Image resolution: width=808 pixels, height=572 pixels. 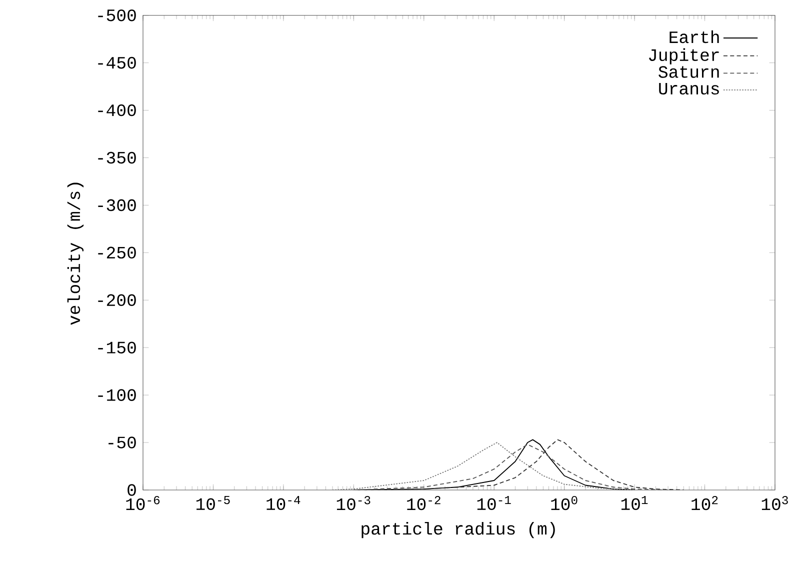 I want to click on legend-label: Saturn, so click(x=688, y=72).